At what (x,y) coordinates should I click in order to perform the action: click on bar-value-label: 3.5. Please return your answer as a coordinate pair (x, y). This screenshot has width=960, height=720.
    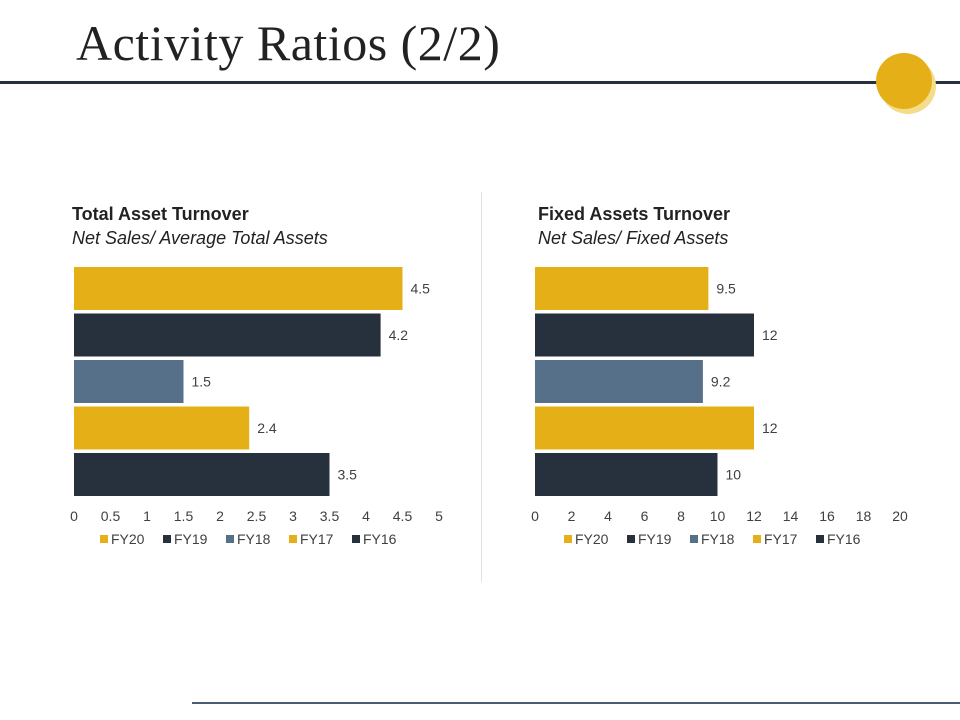
    Looking at the image, I should click on (348, 475).